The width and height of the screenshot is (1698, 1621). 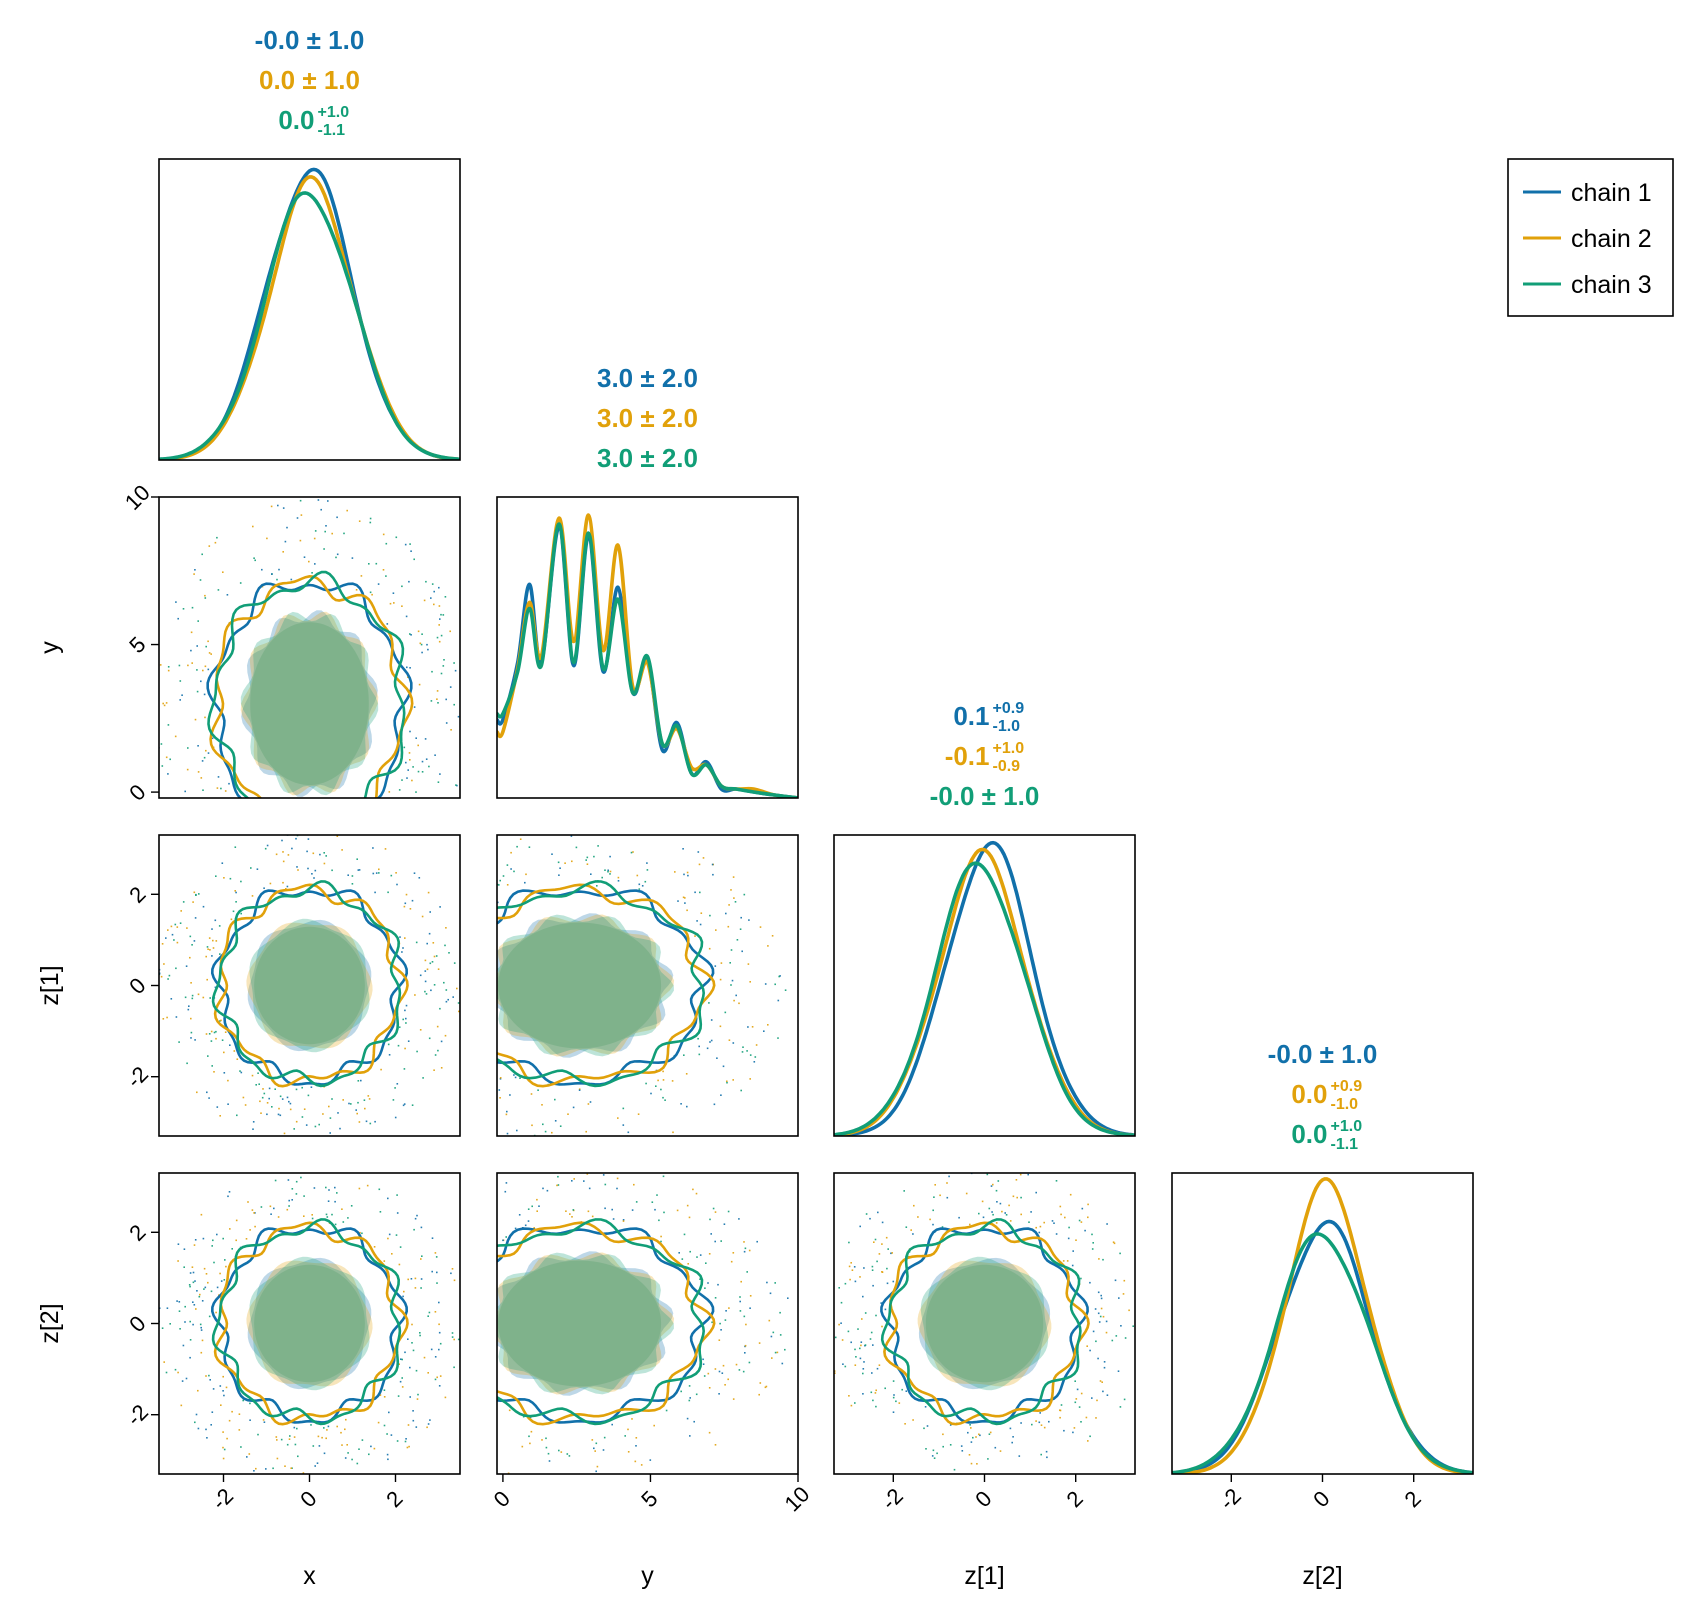 I want to click on marginal-panel-x: -0.0 ± 1.0 0.0 ± 1.0 0.0 +1.0-1.1, so click(x=309, y=243).